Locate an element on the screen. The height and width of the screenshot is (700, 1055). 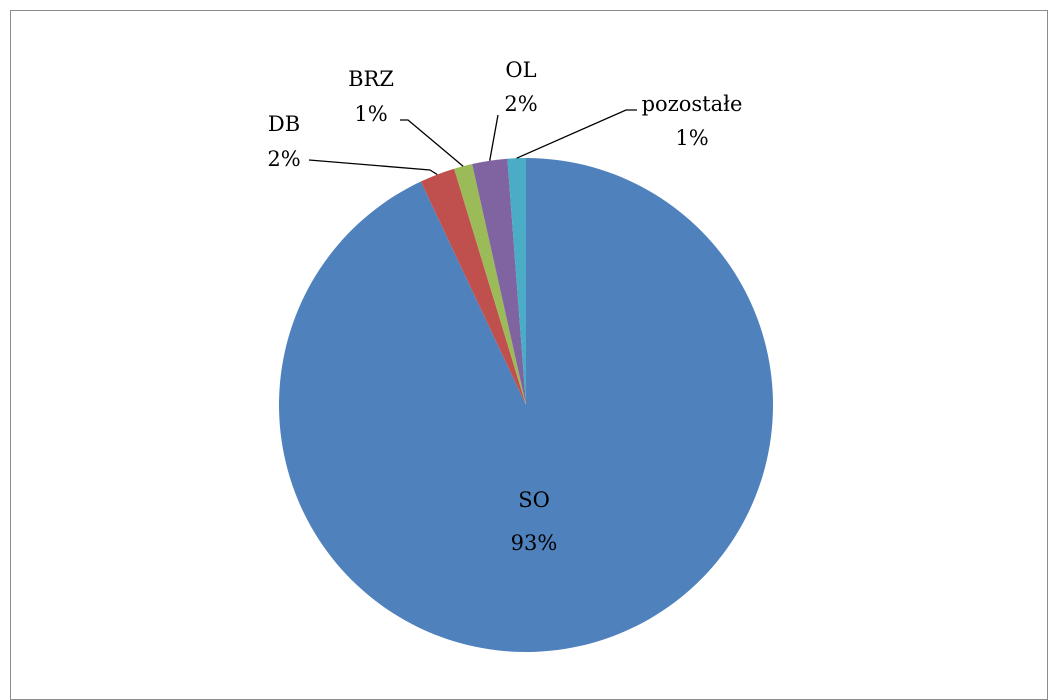
pie-slice-db is located at coordinates (473, 286).